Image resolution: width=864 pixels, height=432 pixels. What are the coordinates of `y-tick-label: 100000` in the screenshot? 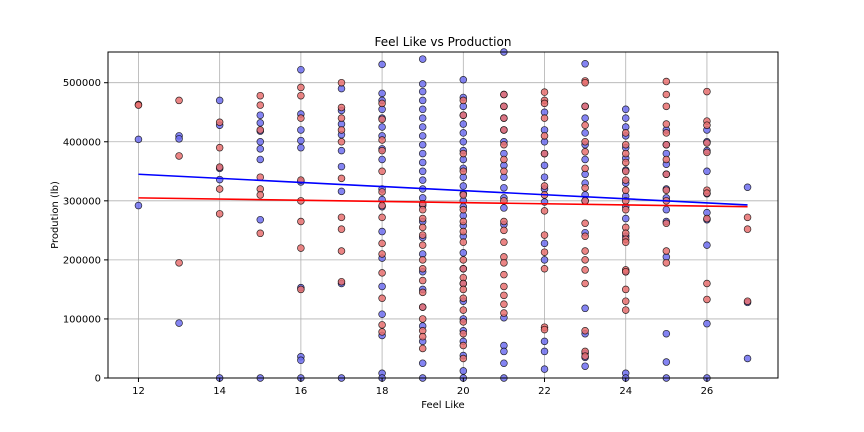 It's located at (82, 319).